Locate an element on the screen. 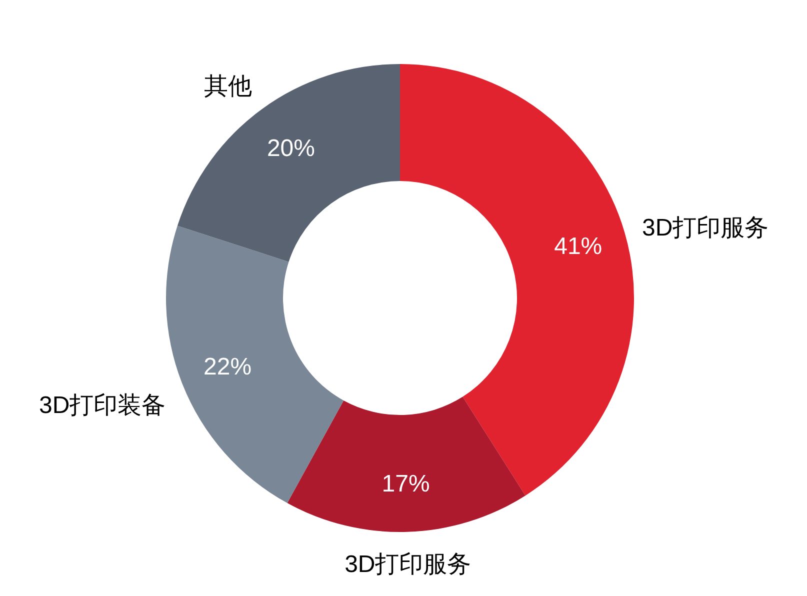 The image size is (807, 596). data-label: 22% is located at coordinates (228, 366).